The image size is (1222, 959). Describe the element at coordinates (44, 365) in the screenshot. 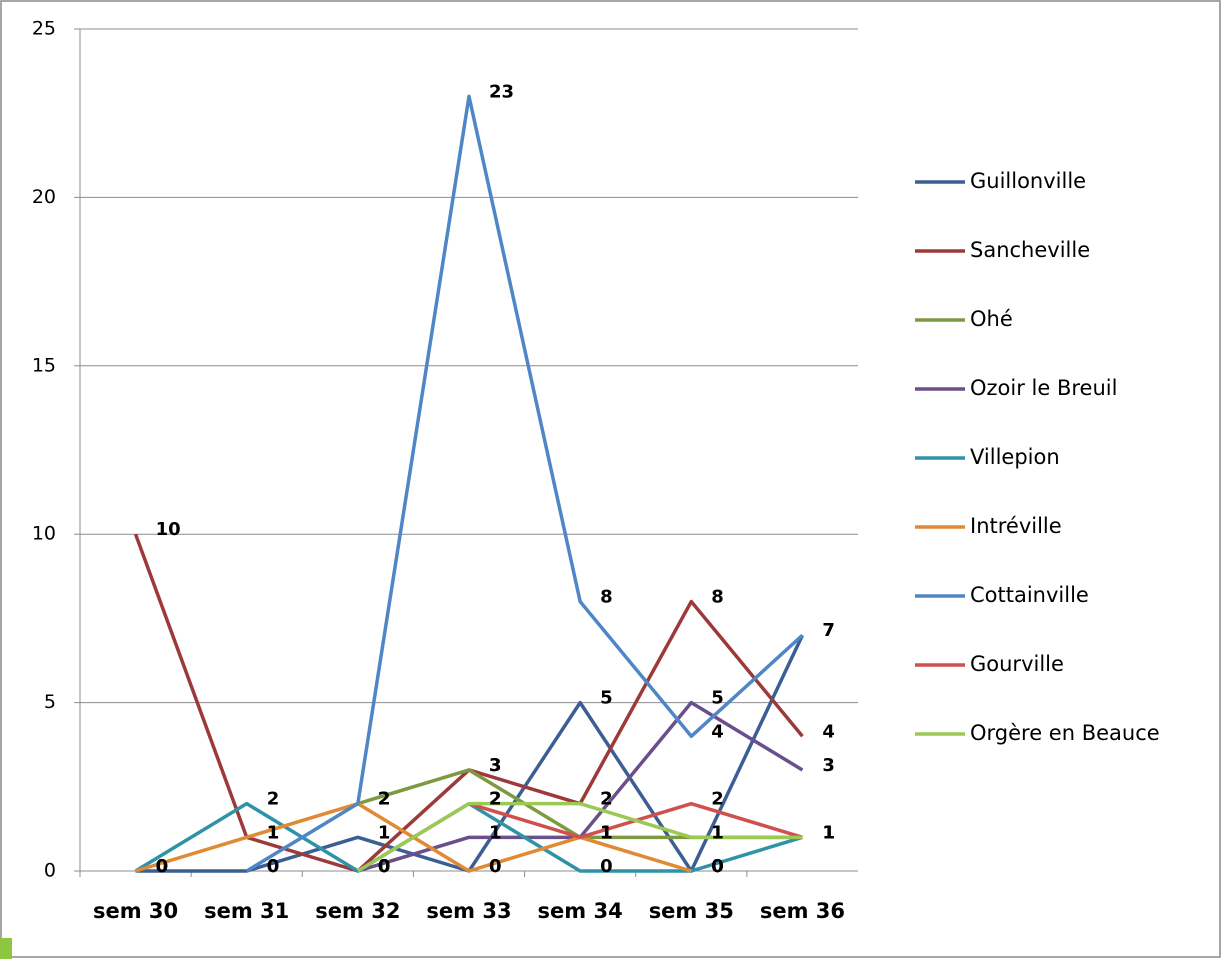

I see `y-tick-label: 15` at that location.